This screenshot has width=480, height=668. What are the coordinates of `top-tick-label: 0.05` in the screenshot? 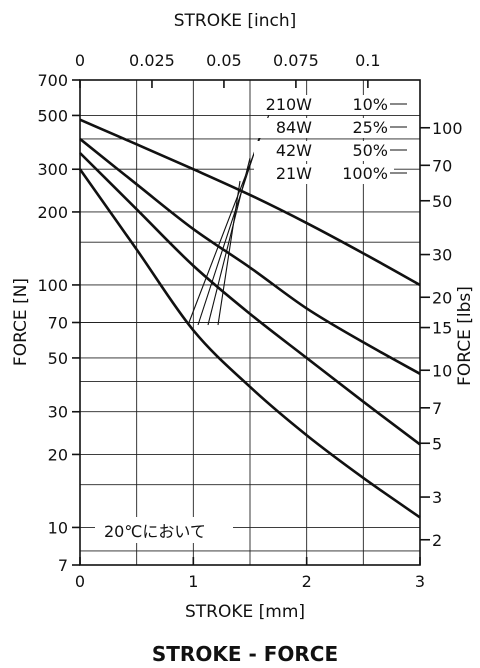 It's located at (224, 60).